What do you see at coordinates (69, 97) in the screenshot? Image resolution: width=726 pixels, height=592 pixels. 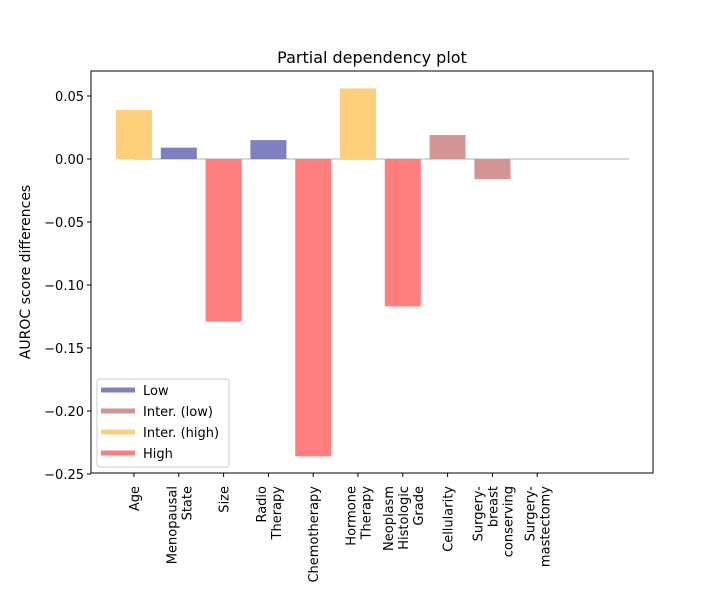 I see `y-tick-label: 0.05` at bounding box center [69, 97].